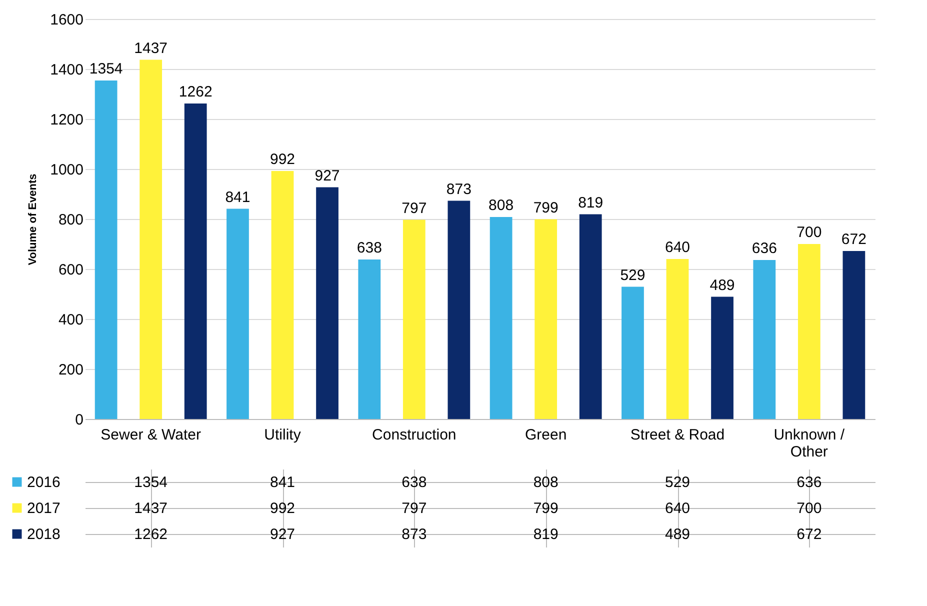 The image size is (927, 606). Describe the element at coordinates (677, 435) in the screenshot. I see `x-tick-label: Street & Road` at that location.